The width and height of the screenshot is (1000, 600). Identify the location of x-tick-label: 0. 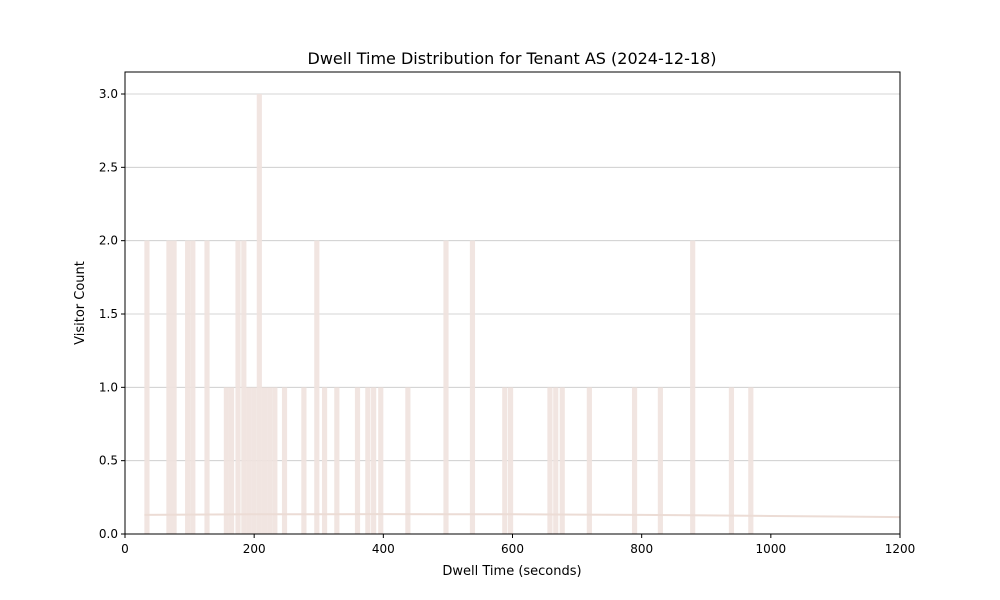
(125, 549).